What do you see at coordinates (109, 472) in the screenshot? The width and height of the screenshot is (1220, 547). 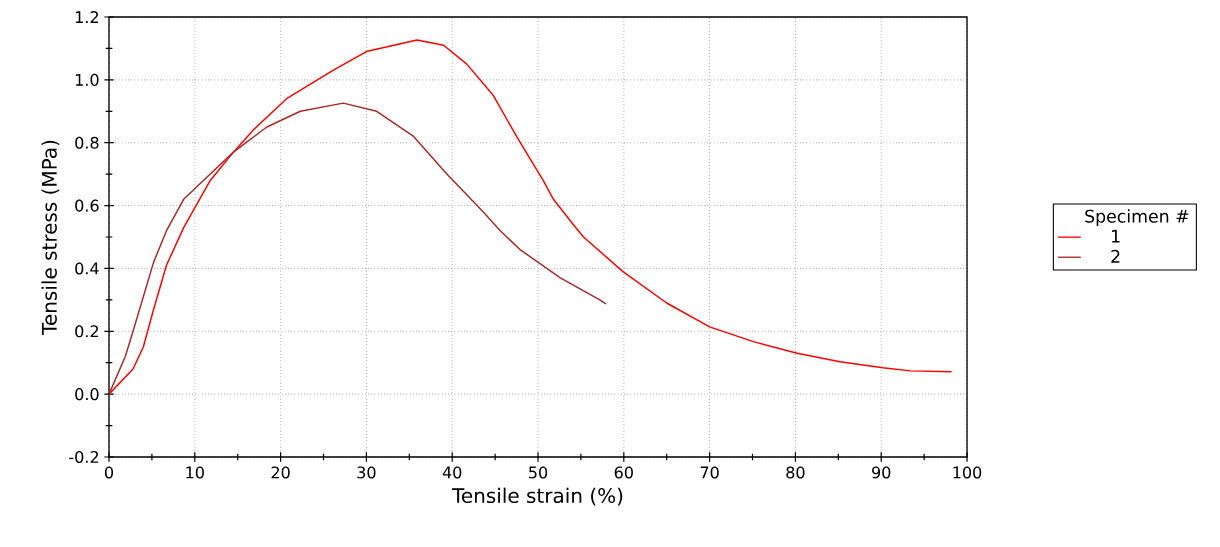 I see `x-tick-label: 0` at bounding box center [109, 472].